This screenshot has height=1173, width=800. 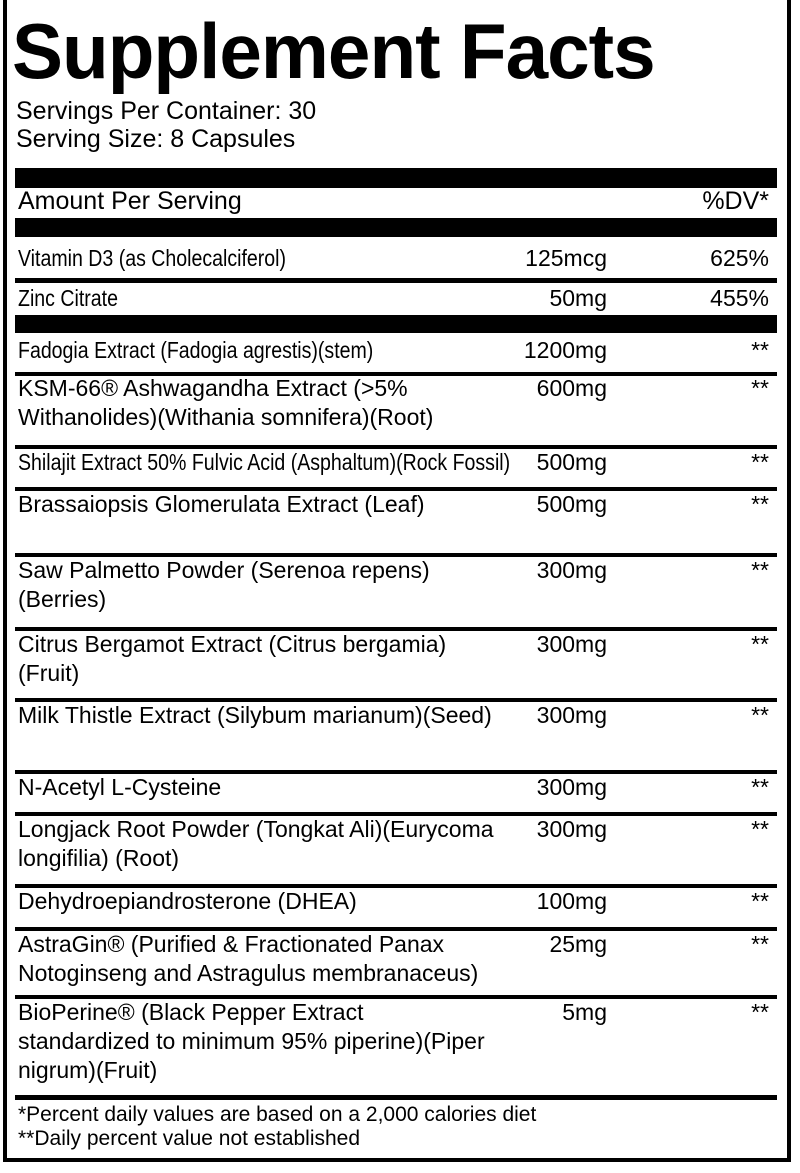 What do you see at coordinates (739, 298) in the screenshot?
I see `vitamin-dv: 455%` at bounding box center [739, 298].